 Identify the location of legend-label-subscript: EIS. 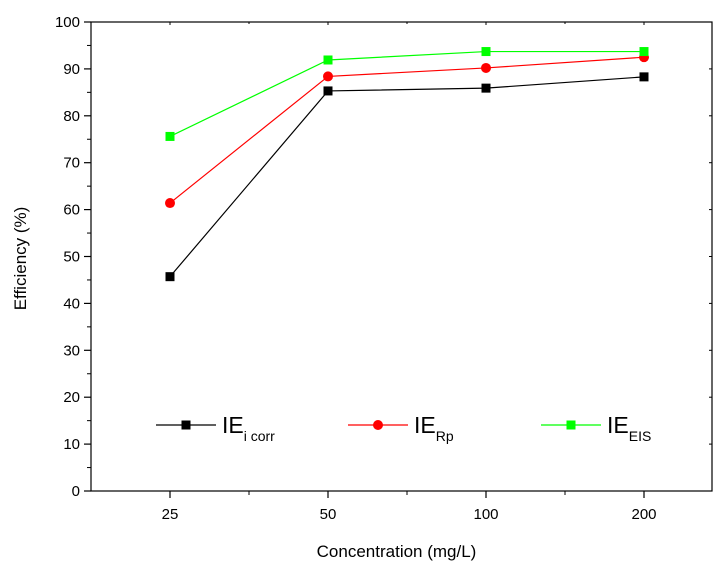
(640, 436).